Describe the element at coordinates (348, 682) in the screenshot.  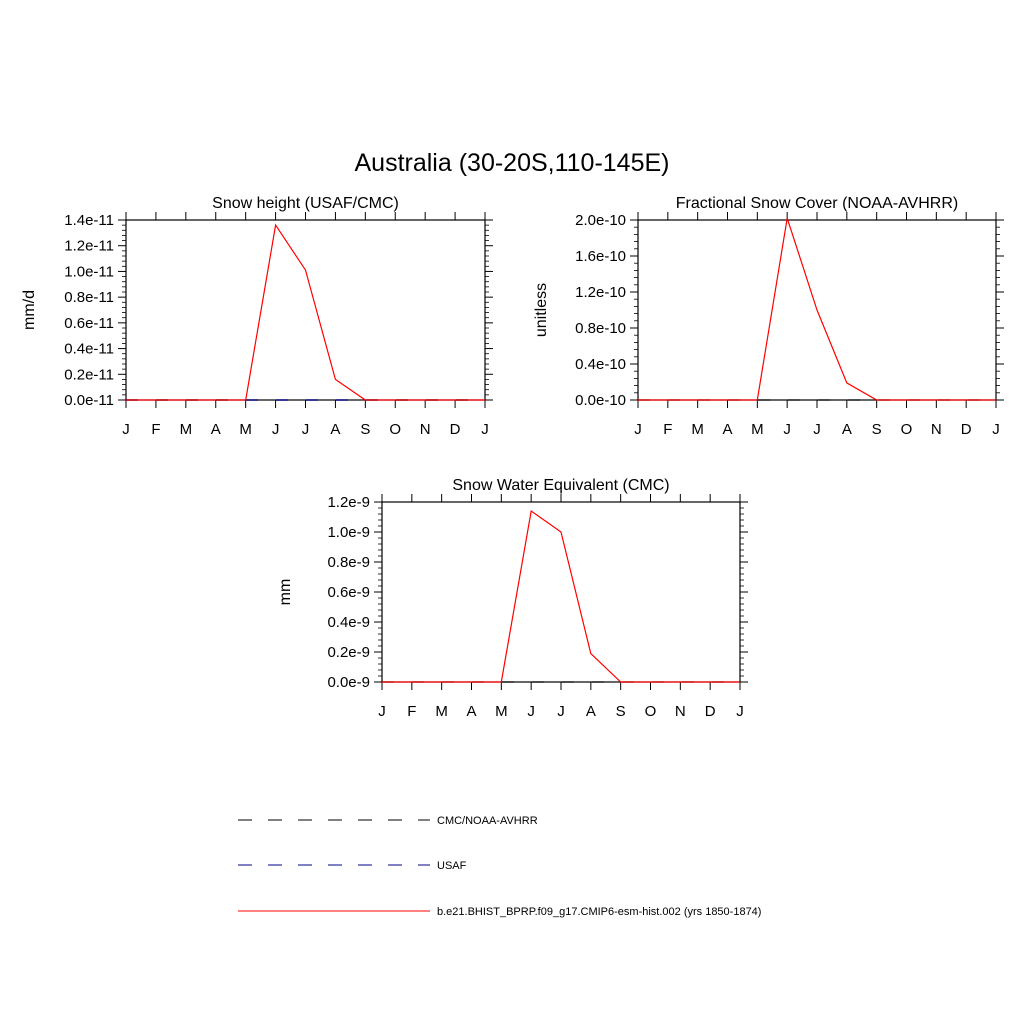
I see `y-tick-label: 0.0e-9` at that location.